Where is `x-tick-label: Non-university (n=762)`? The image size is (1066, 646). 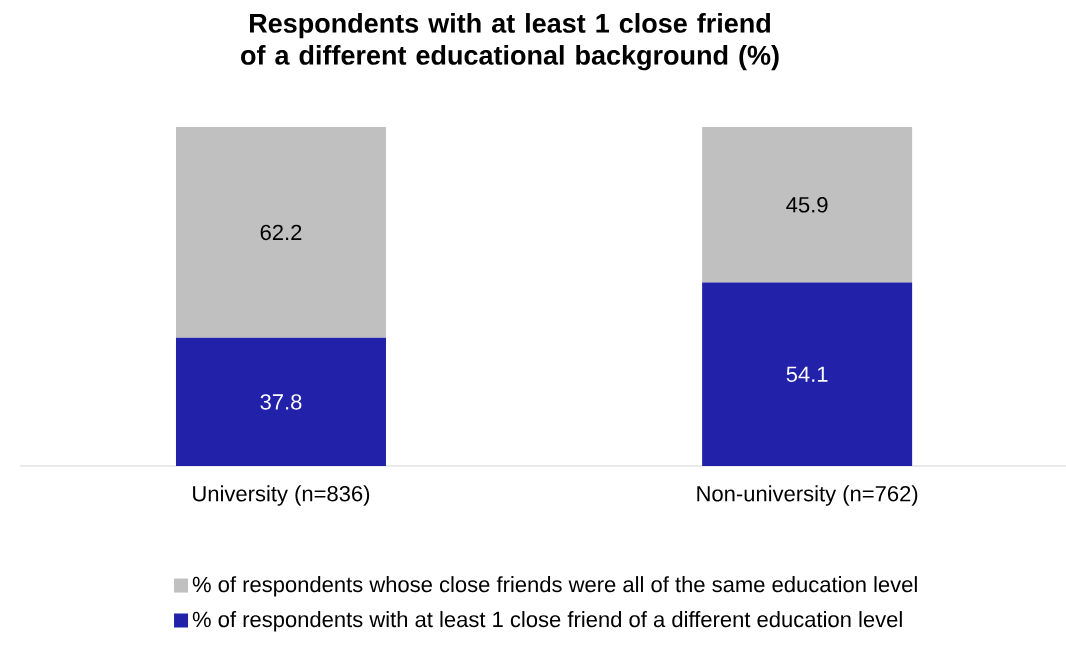
x-tick-label: Non-university (n=762) is located at coordinates (807, 495).